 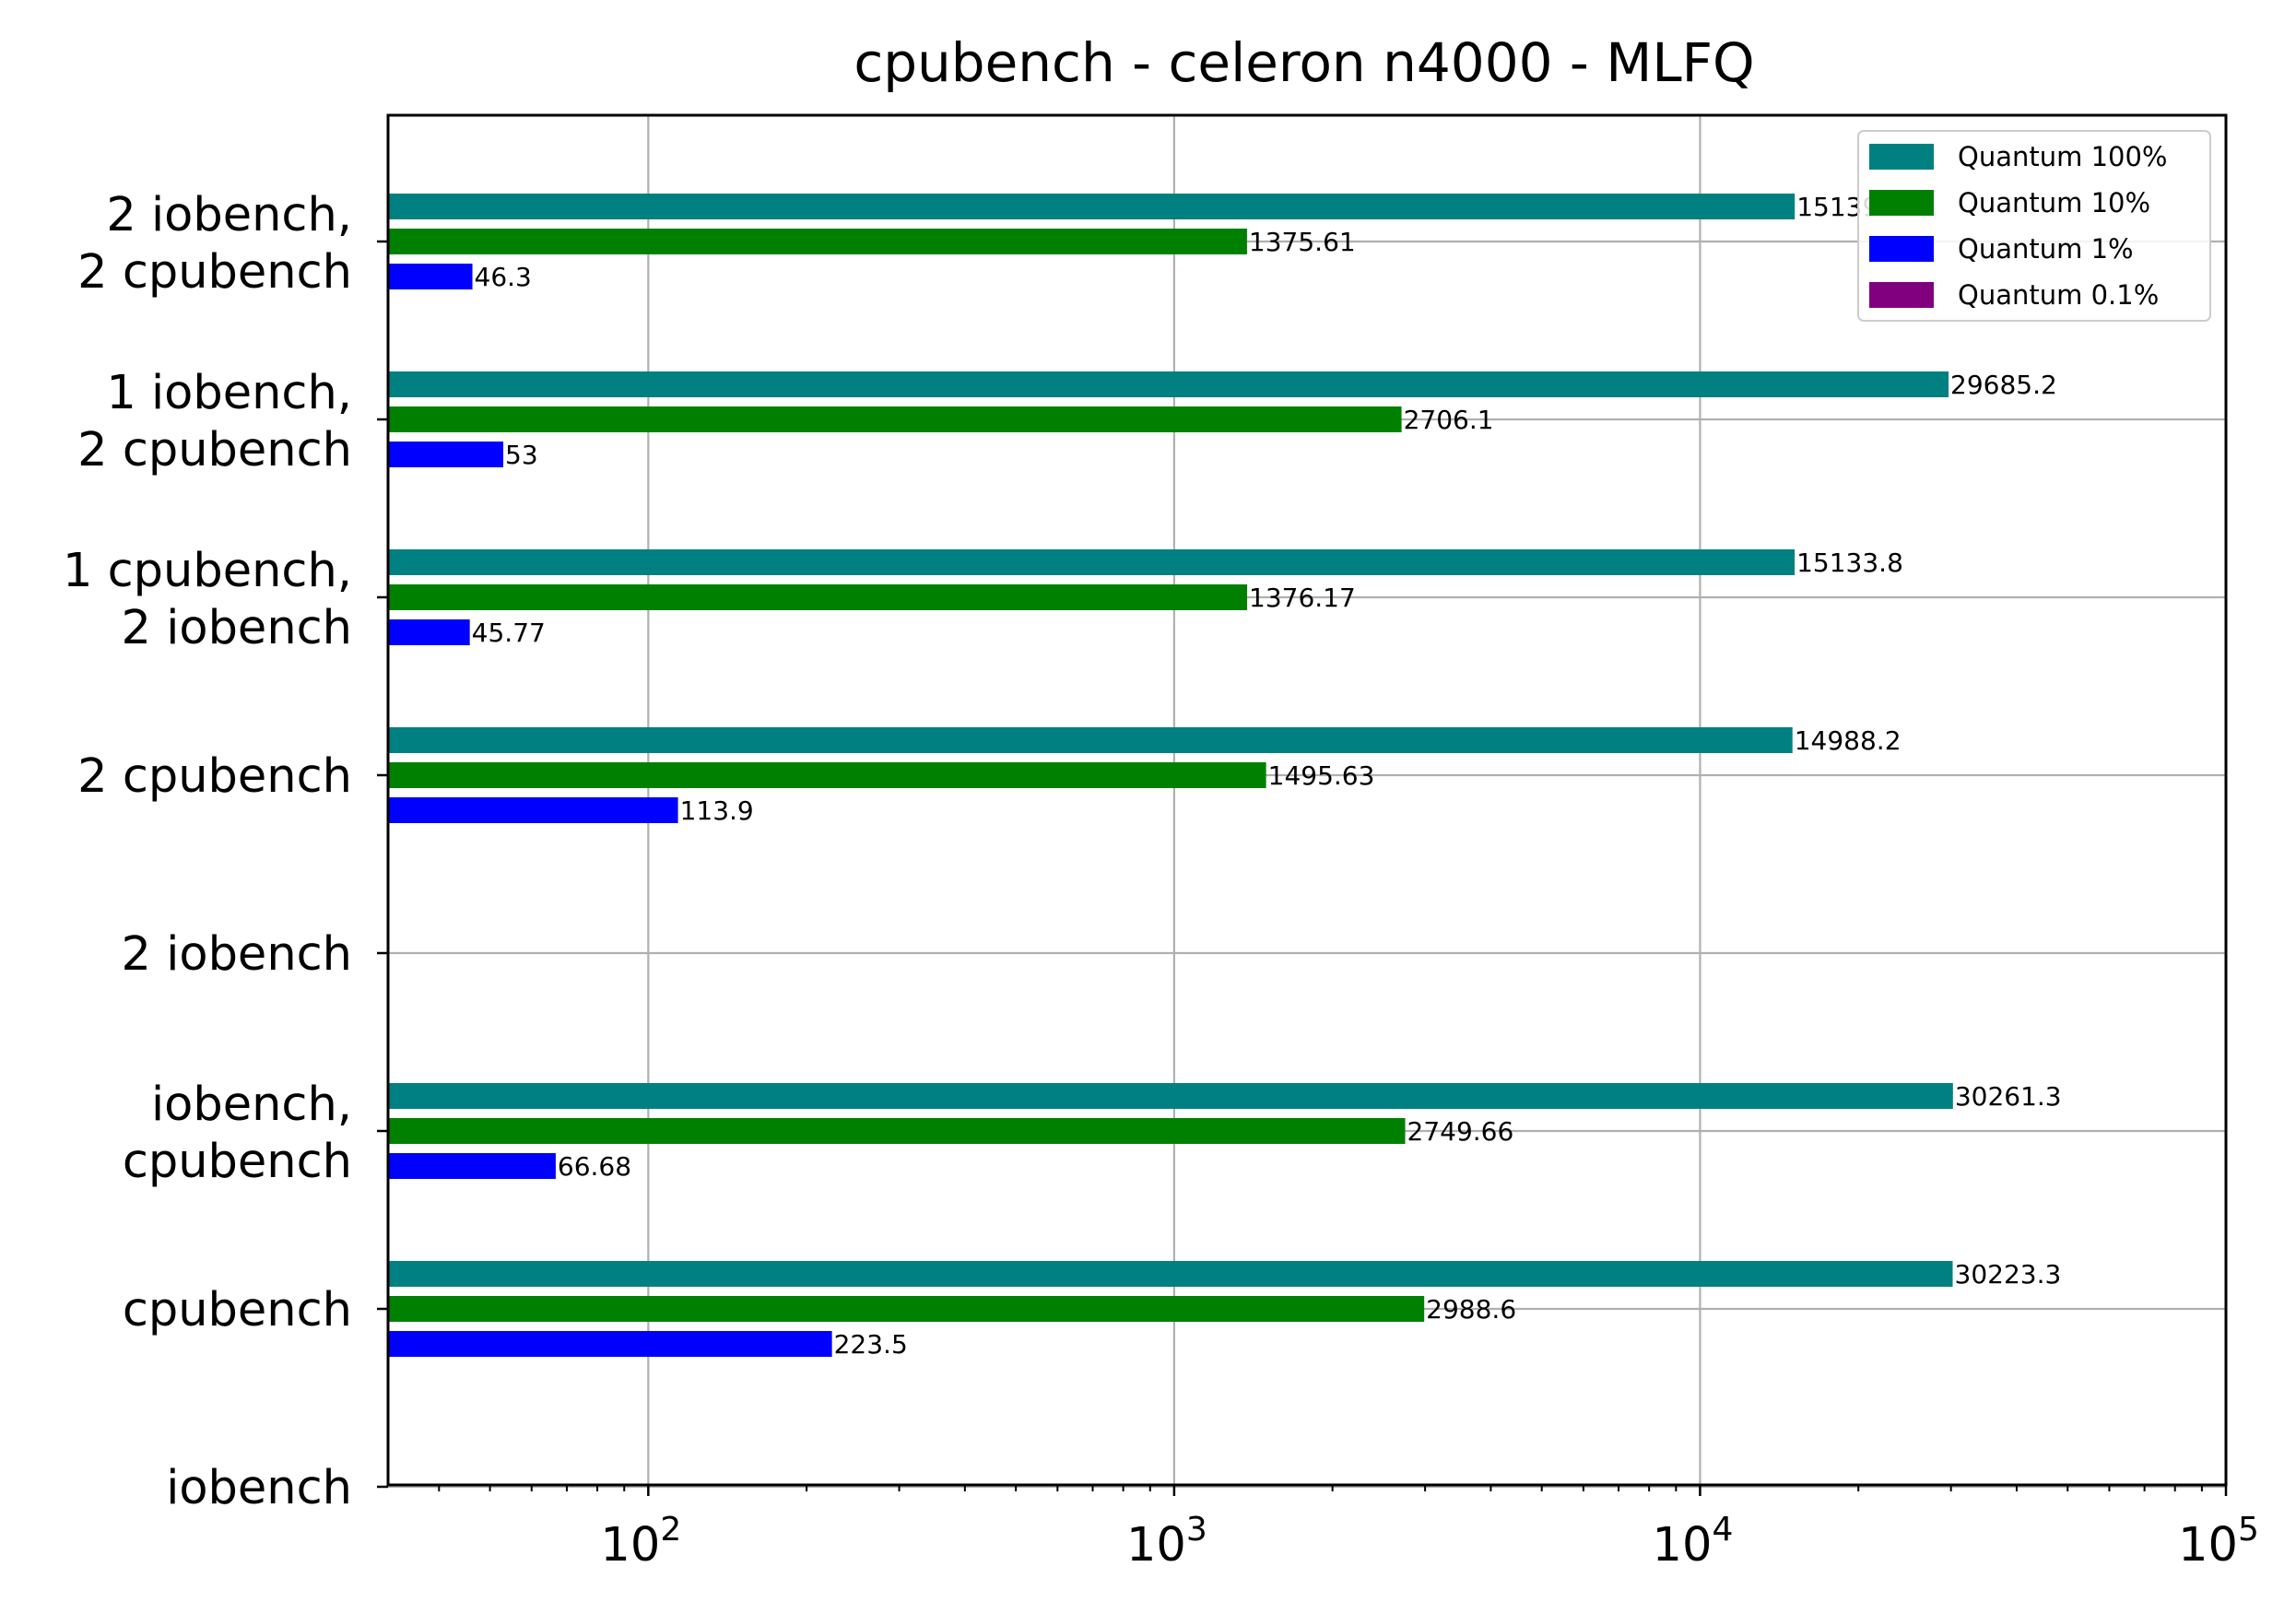 What do you see at coordinates (259, 1488) in the screenshot?
I see `y-tick-label: iobench` at bounding box center [259, 1488].